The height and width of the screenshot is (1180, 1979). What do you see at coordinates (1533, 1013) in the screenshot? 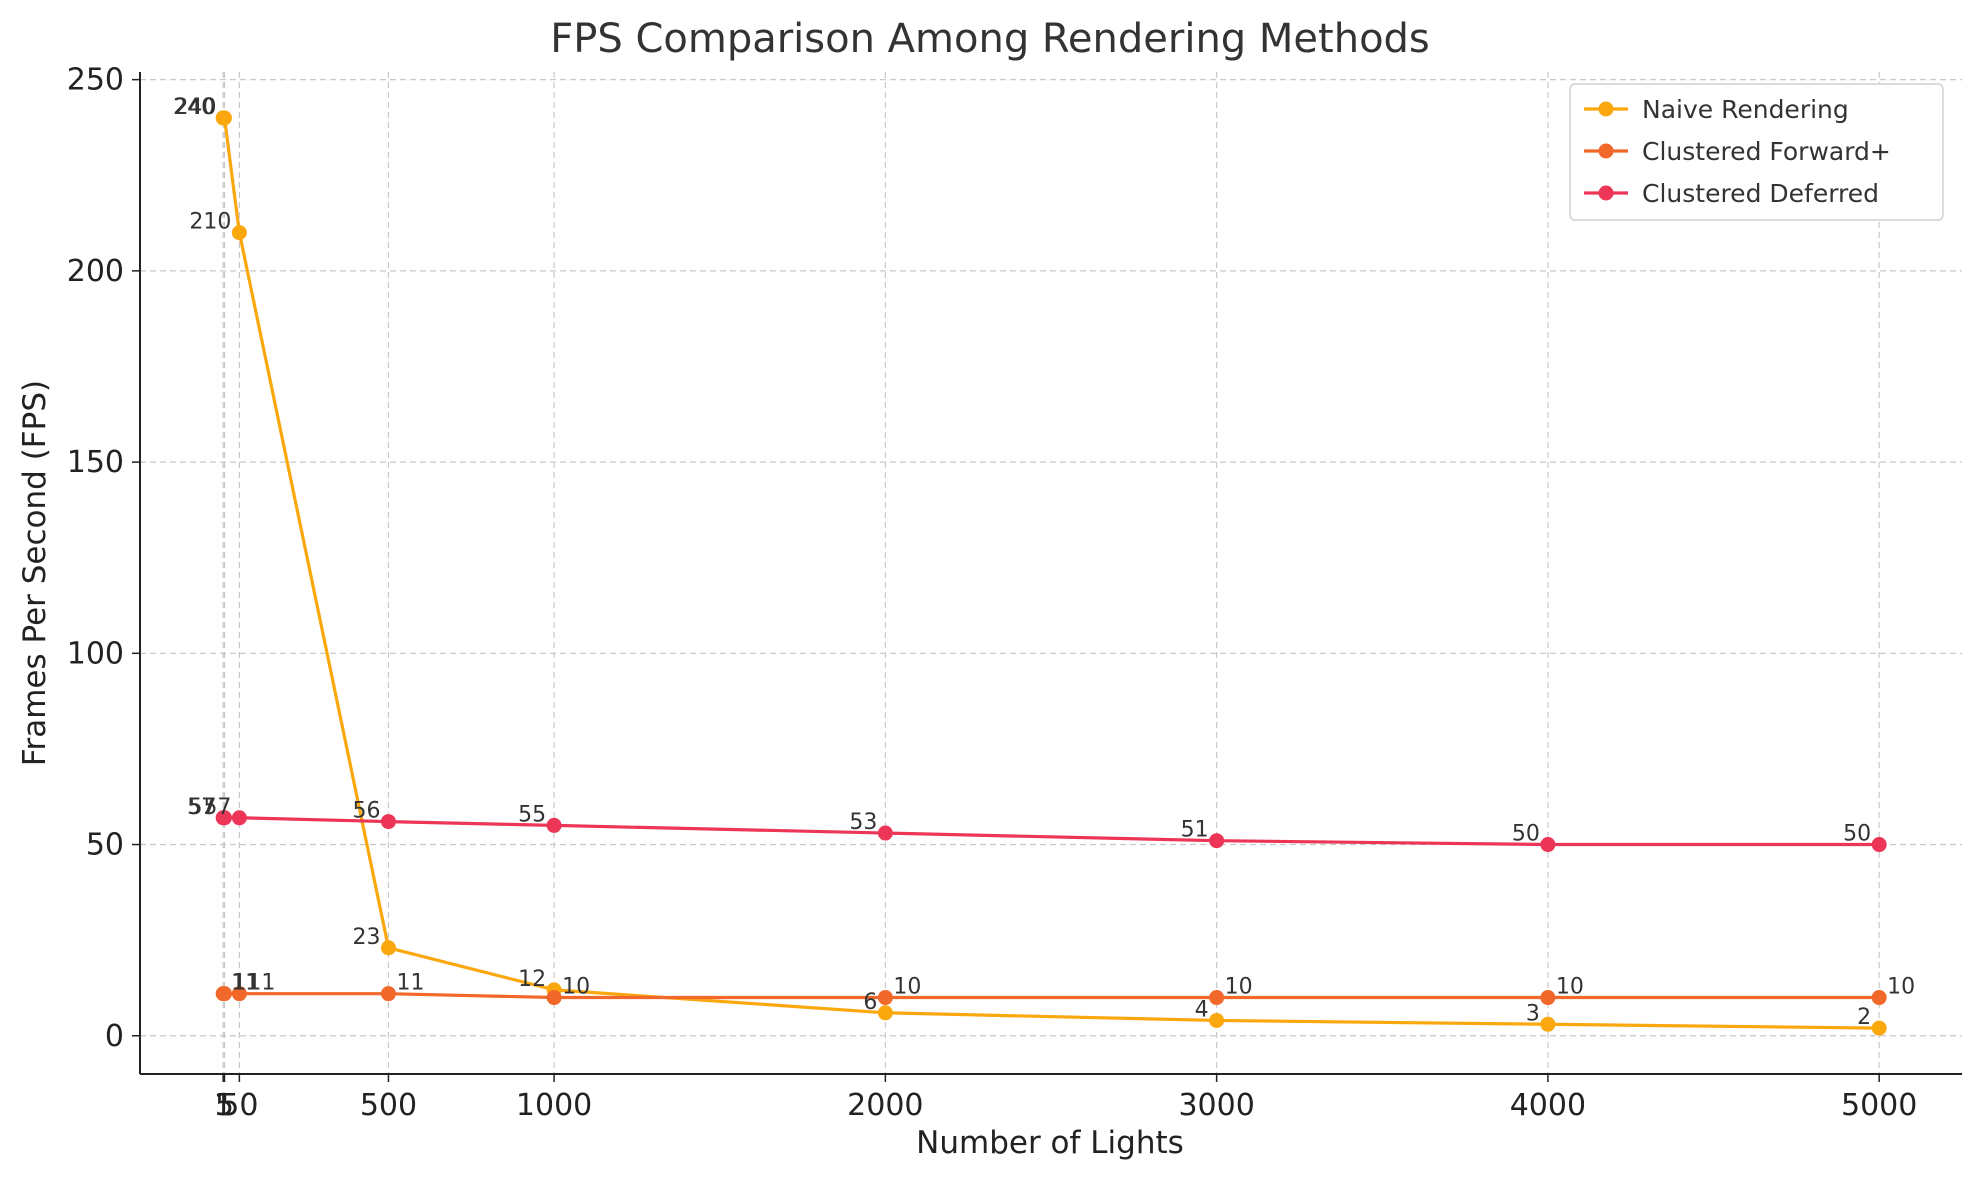
I see `data-label: 3` at bounding box center [1533, 1013].